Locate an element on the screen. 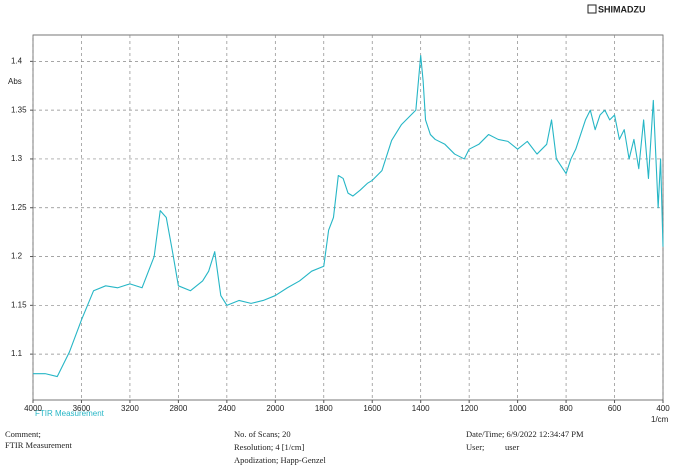  x-tick-label: 4000 is located at coordinates (33, 408).